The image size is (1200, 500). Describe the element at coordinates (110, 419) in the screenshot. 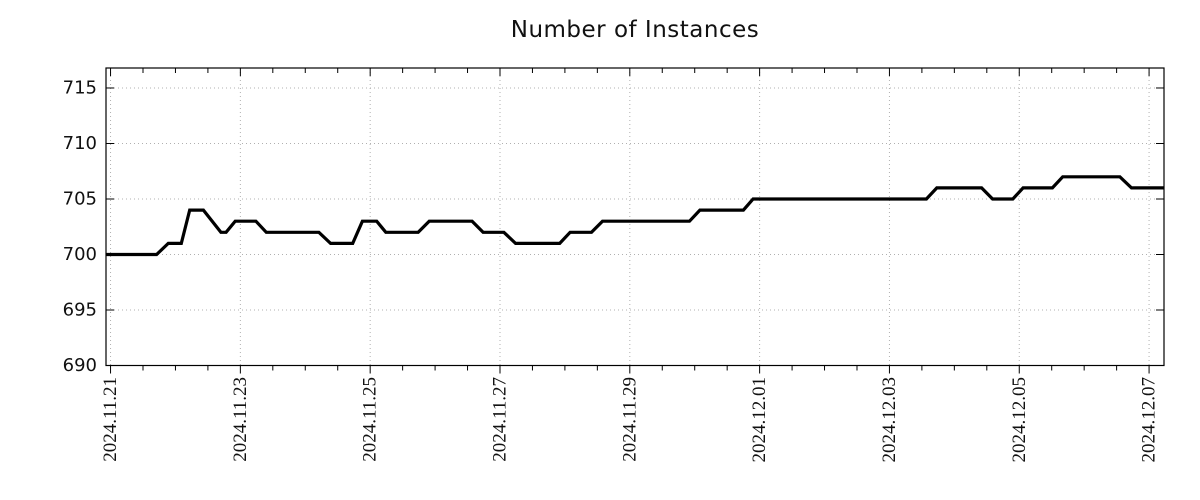

I see `x-tick-label: 2024.11.21` at that location.